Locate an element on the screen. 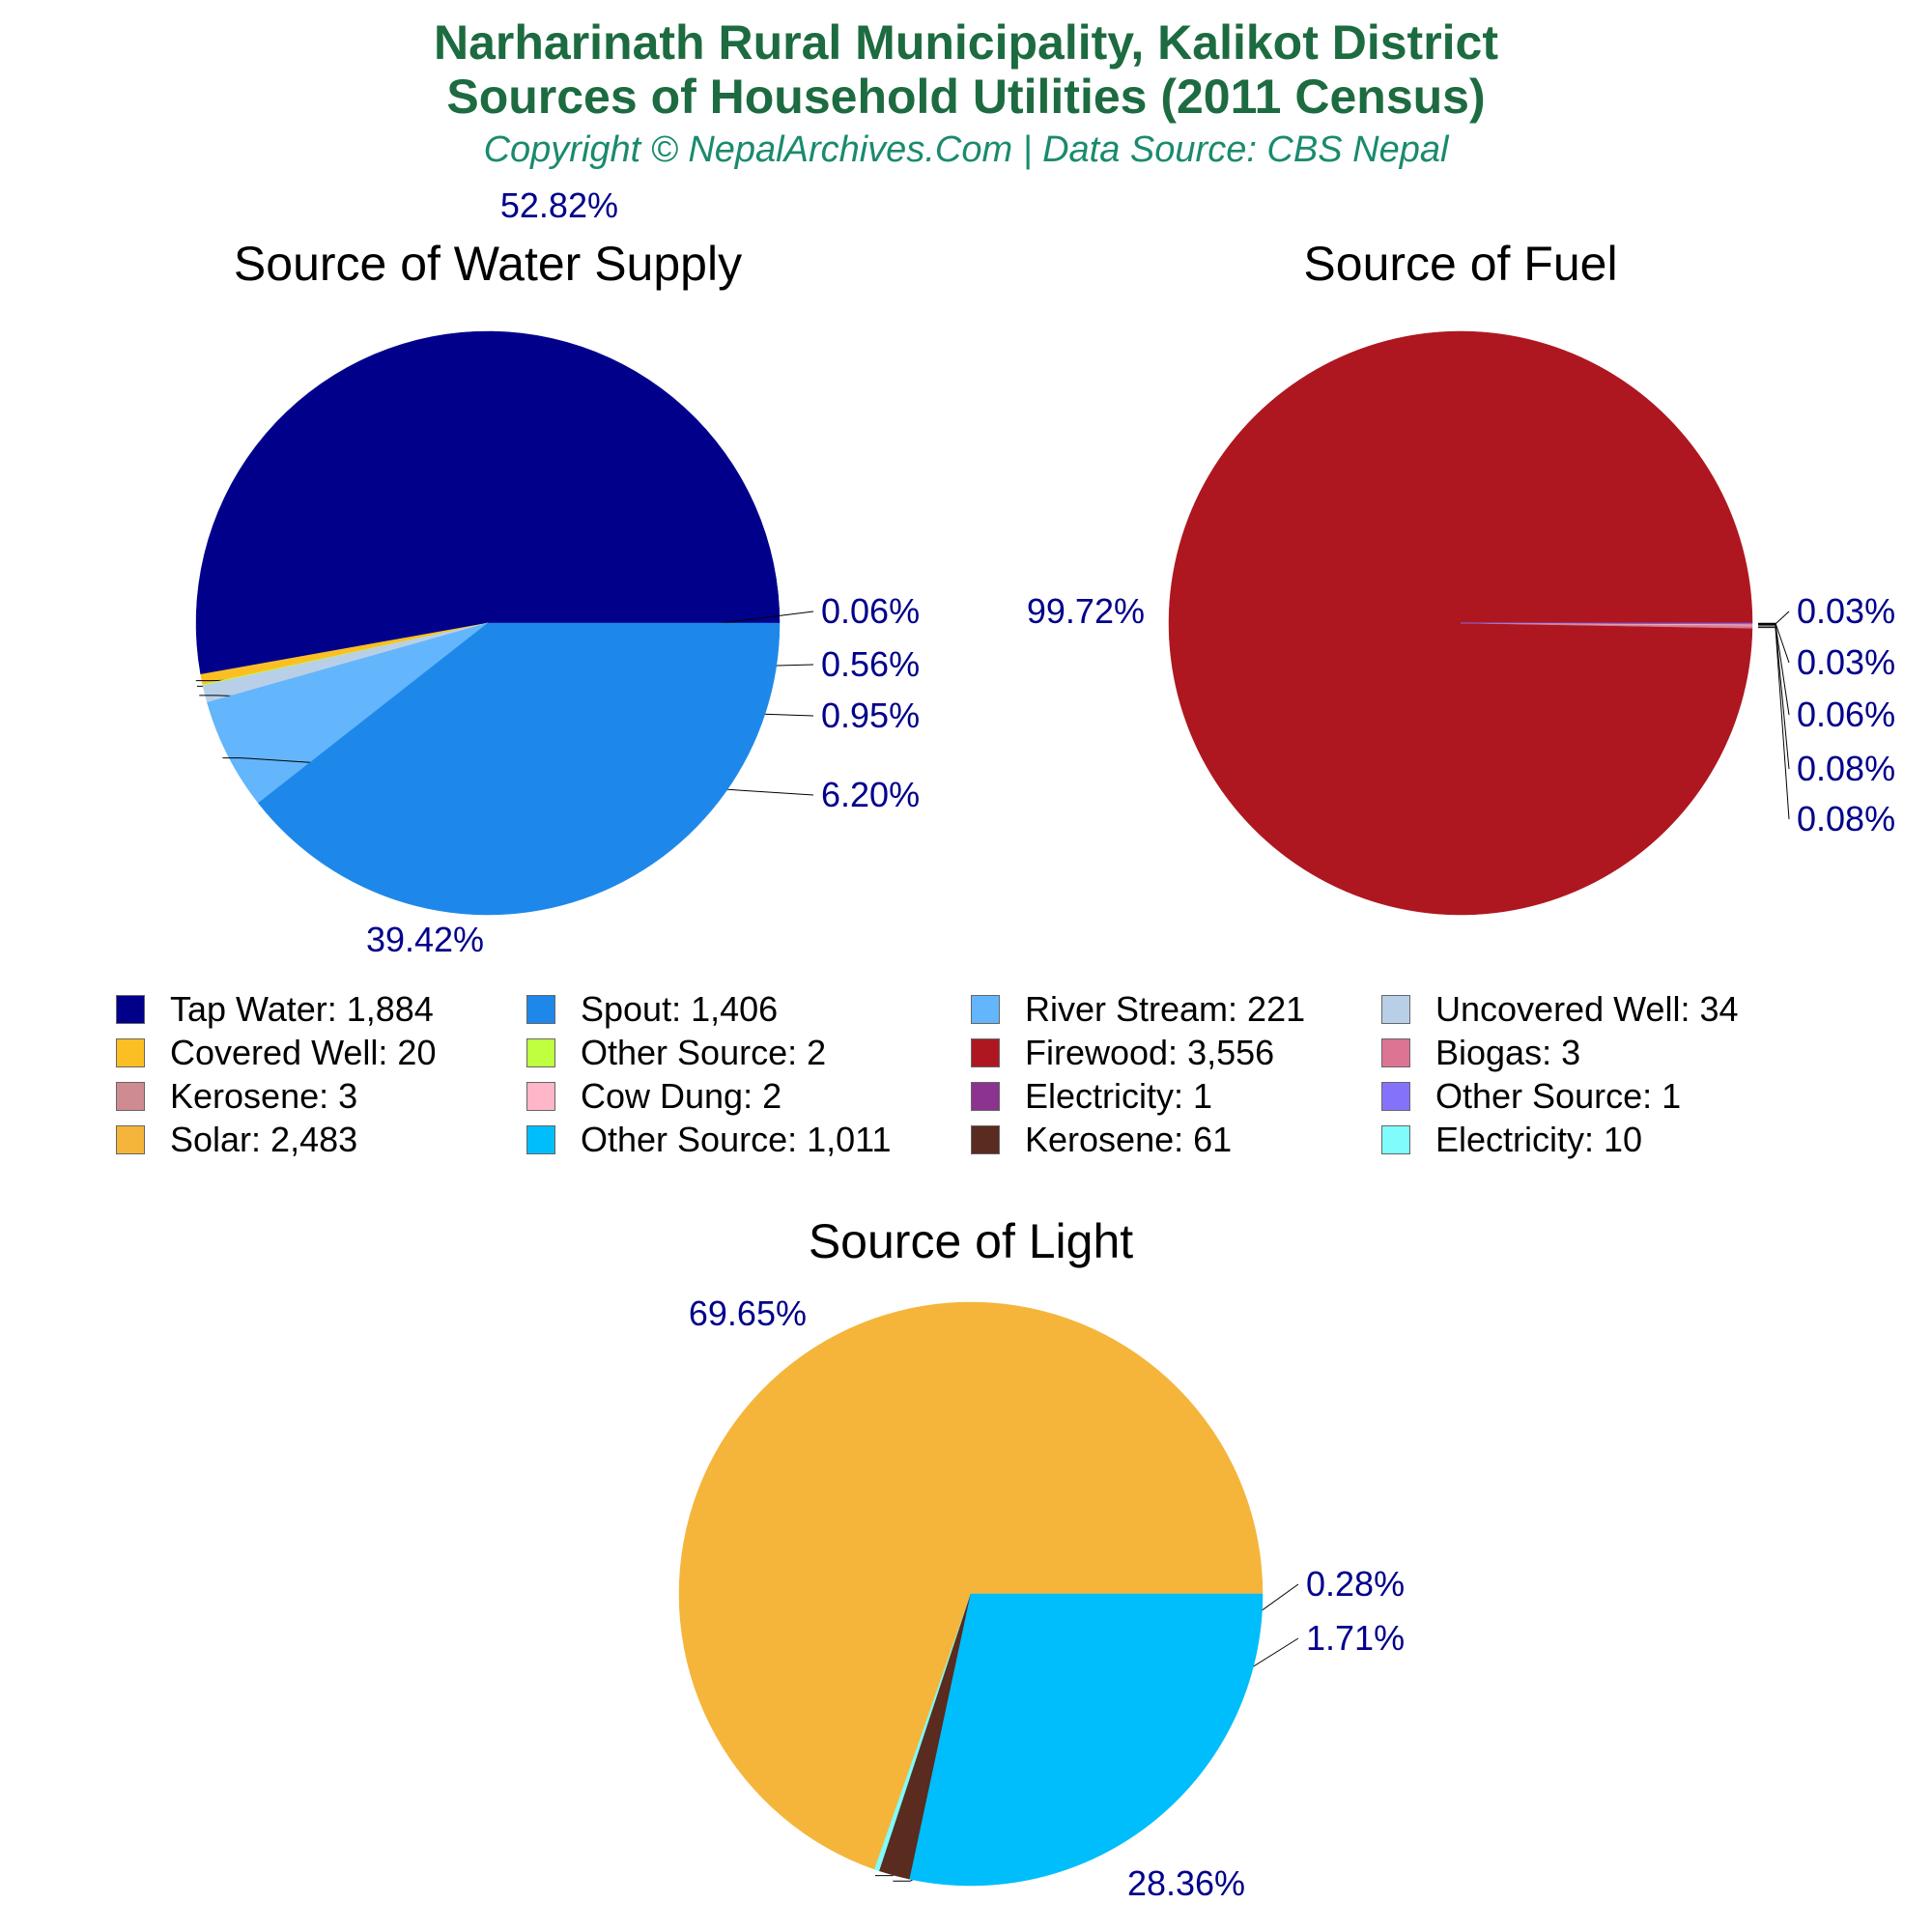 This screenshot has width=1932, height=1932. pie-label-1-4: 0.95% is located at coordinates (870, 715).